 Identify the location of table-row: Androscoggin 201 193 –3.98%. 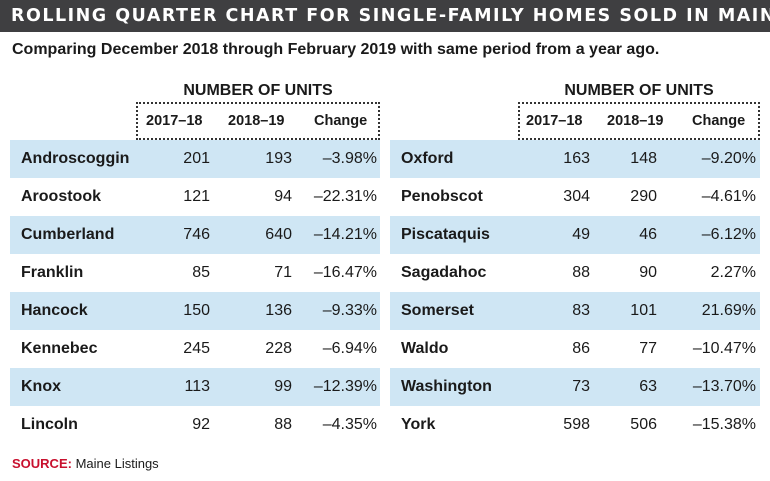
(195, 159).